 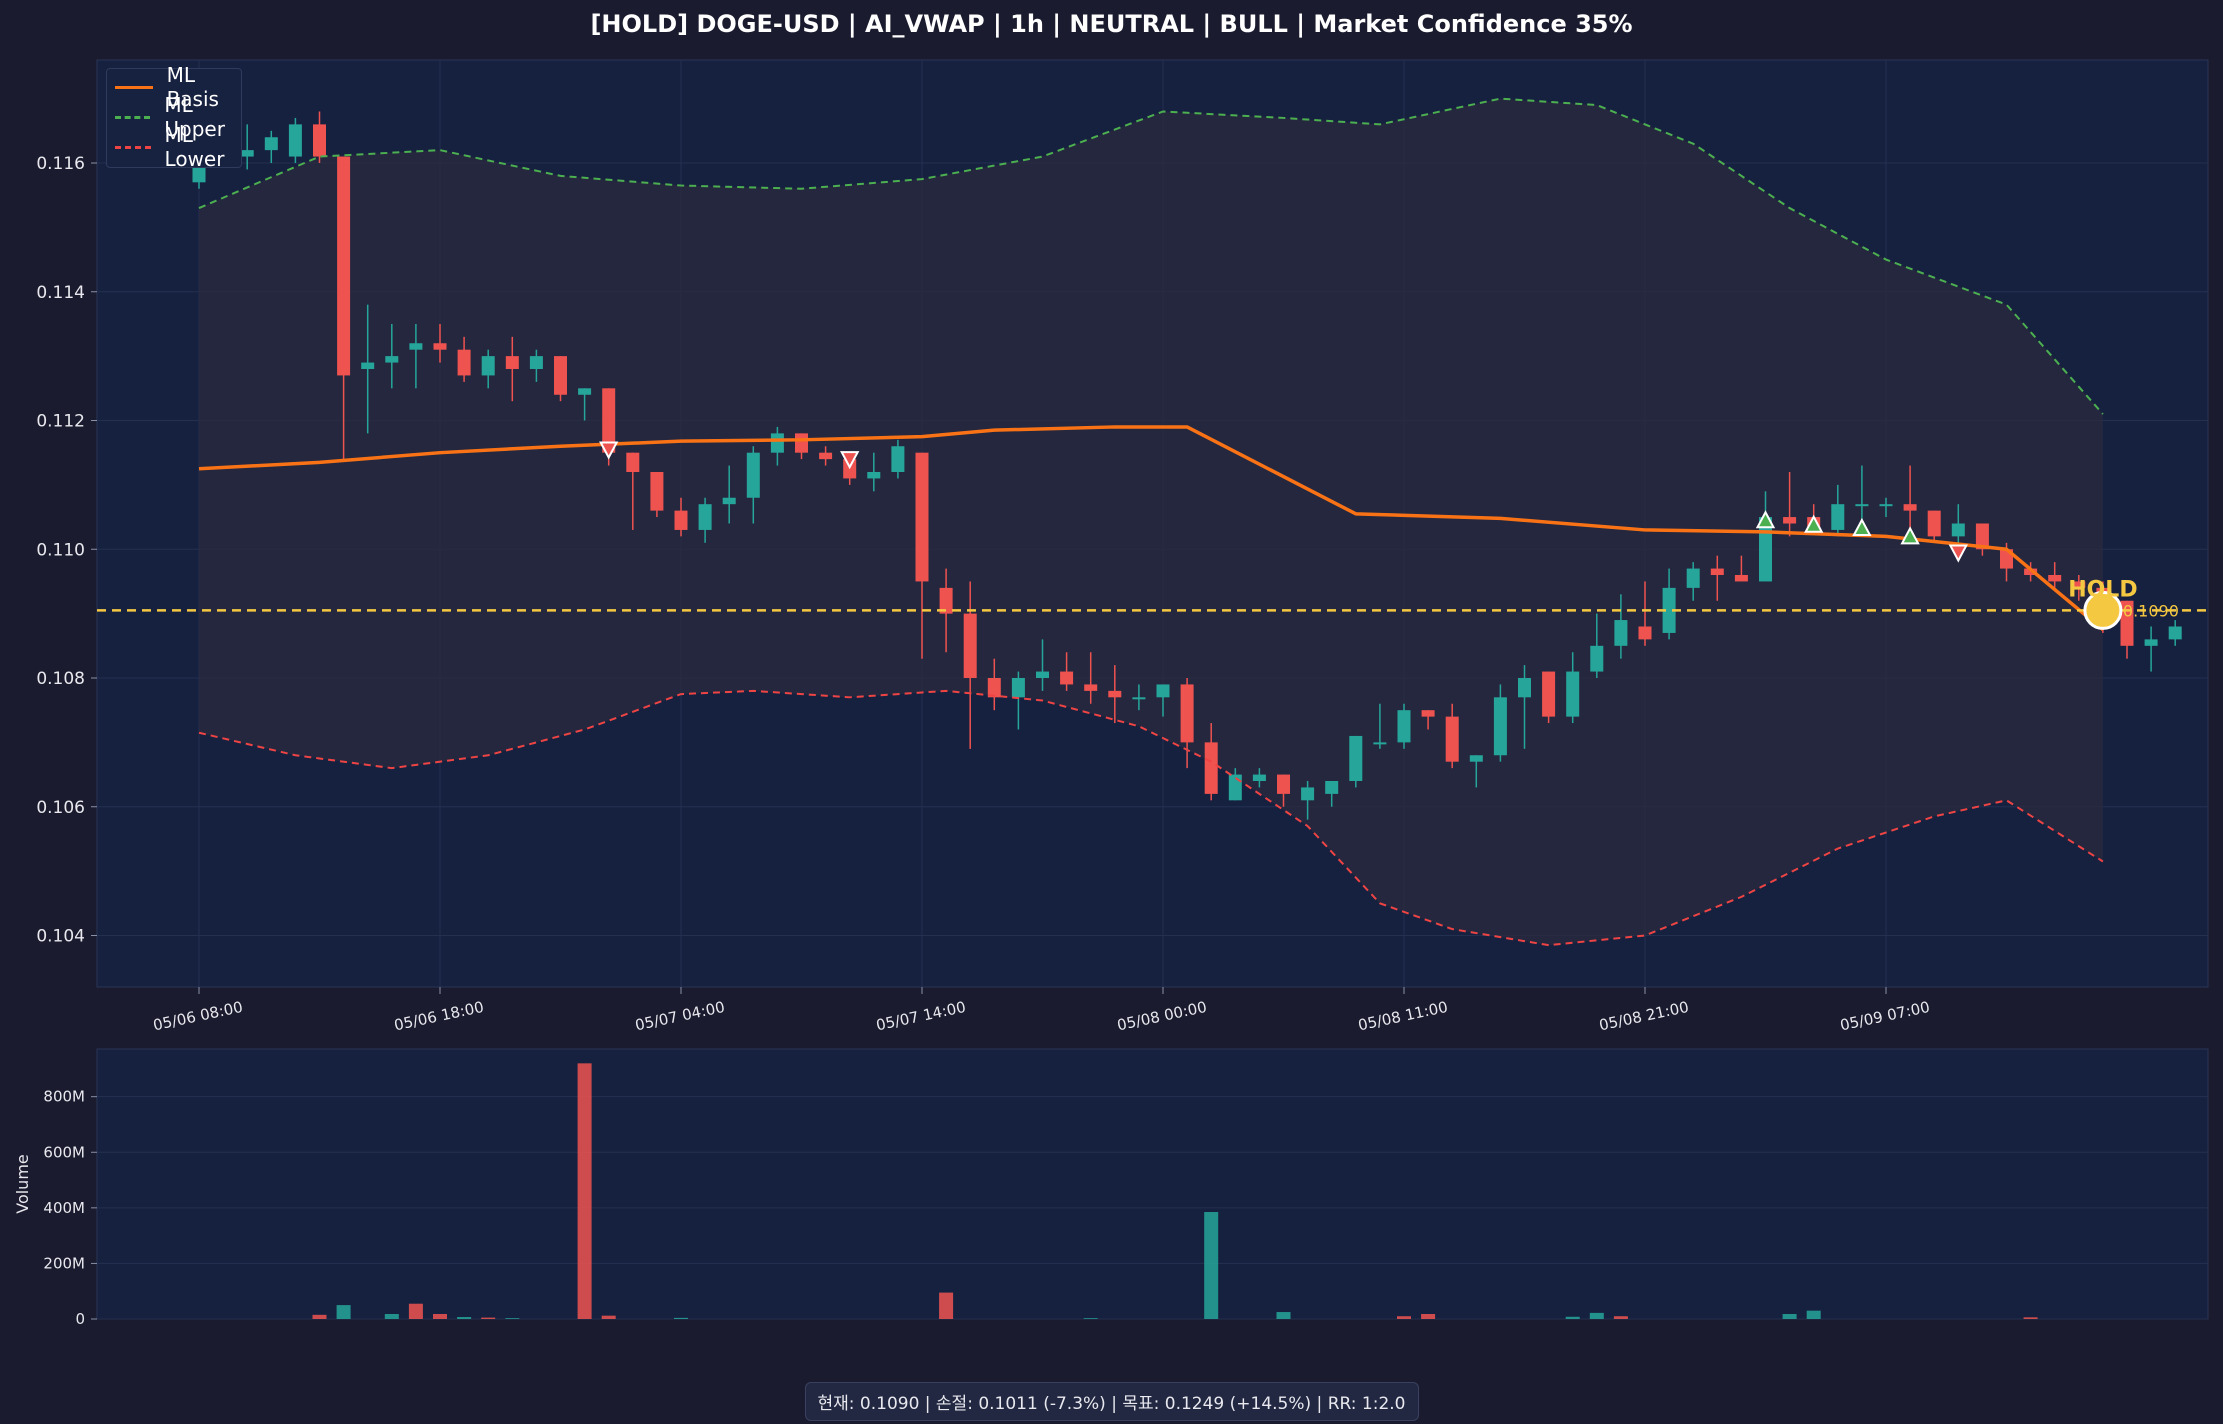 I want to click on price-tick-label: 0.116, so click(x=60, y=164).